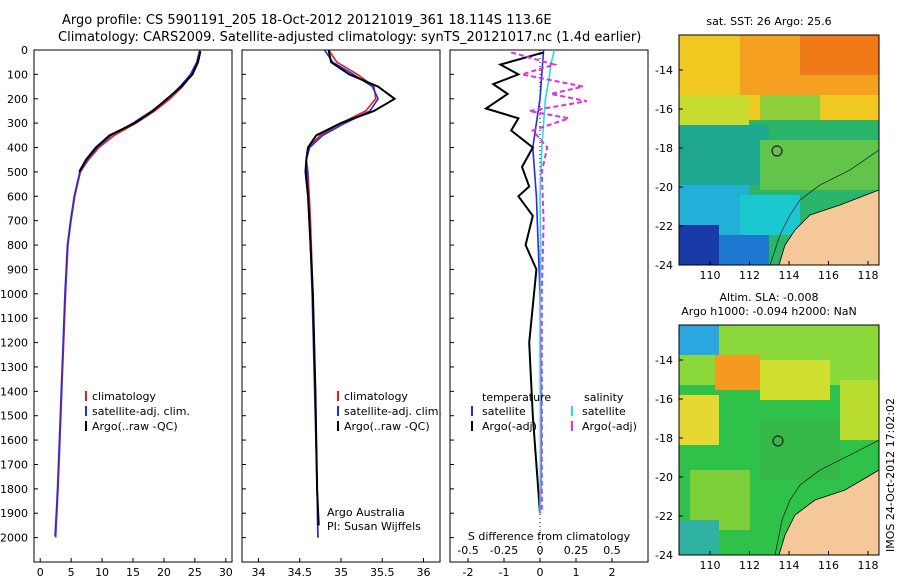 This screenshot has width=900, height=580. Describe the element at coordinates (576, 572) in the screenshot. I see `difference-xtick-label: 1` at that location.